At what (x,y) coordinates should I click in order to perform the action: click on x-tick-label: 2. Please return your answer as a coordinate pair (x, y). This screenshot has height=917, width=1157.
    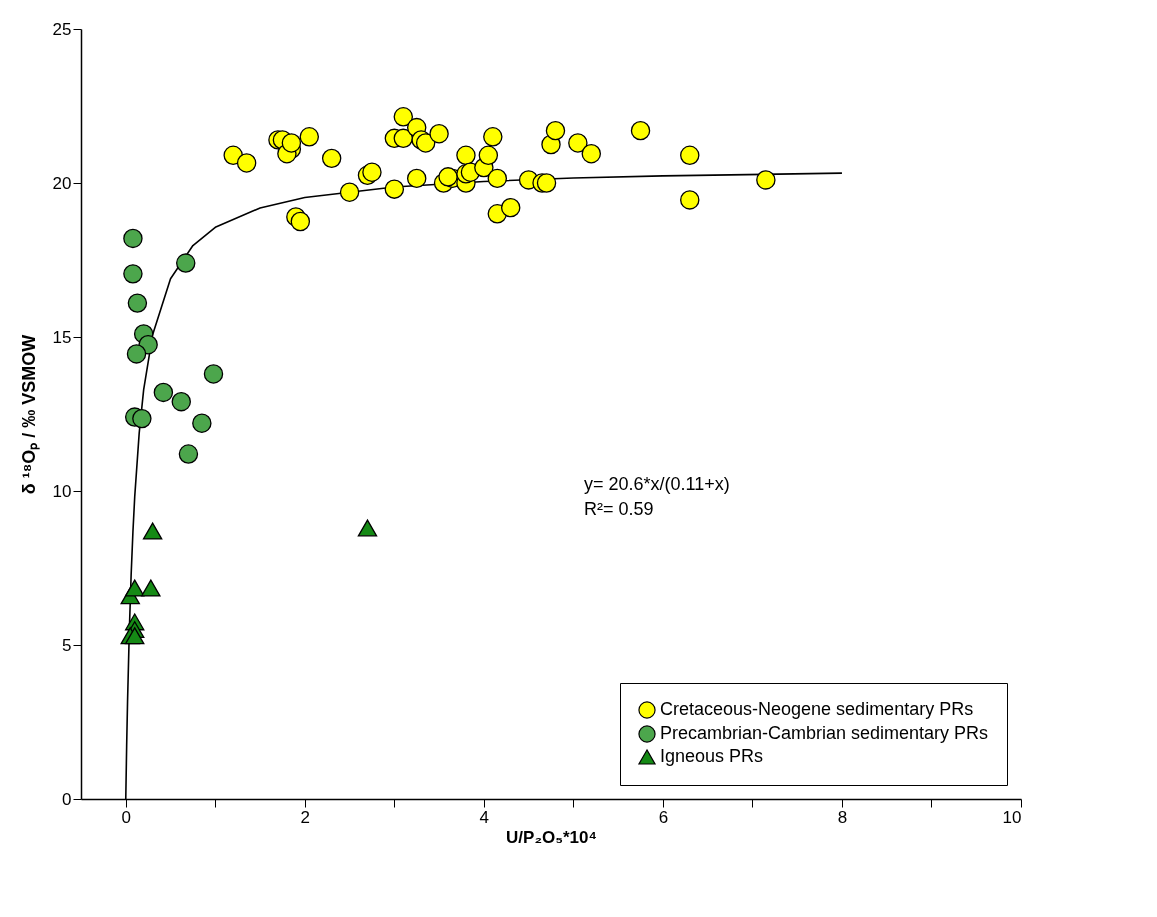
    Looking at the image, I should click on (305, 817).